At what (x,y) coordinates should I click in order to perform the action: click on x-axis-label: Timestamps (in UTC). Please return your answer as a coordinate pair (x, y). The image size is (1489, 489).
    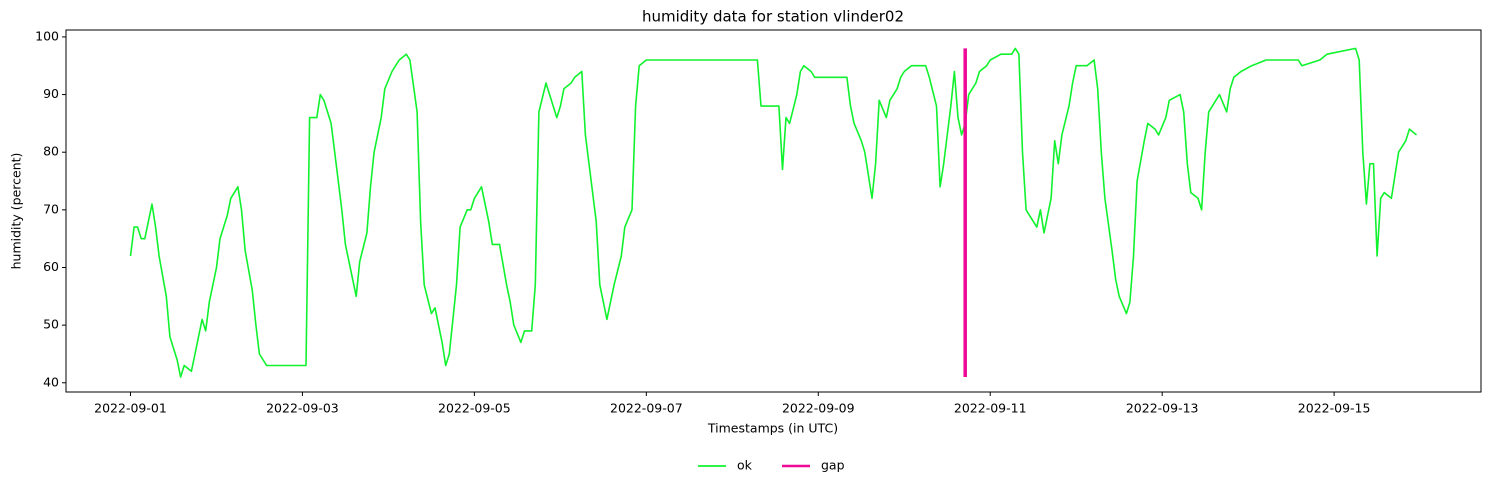
    Looking at the image, I should click on (772, 428).